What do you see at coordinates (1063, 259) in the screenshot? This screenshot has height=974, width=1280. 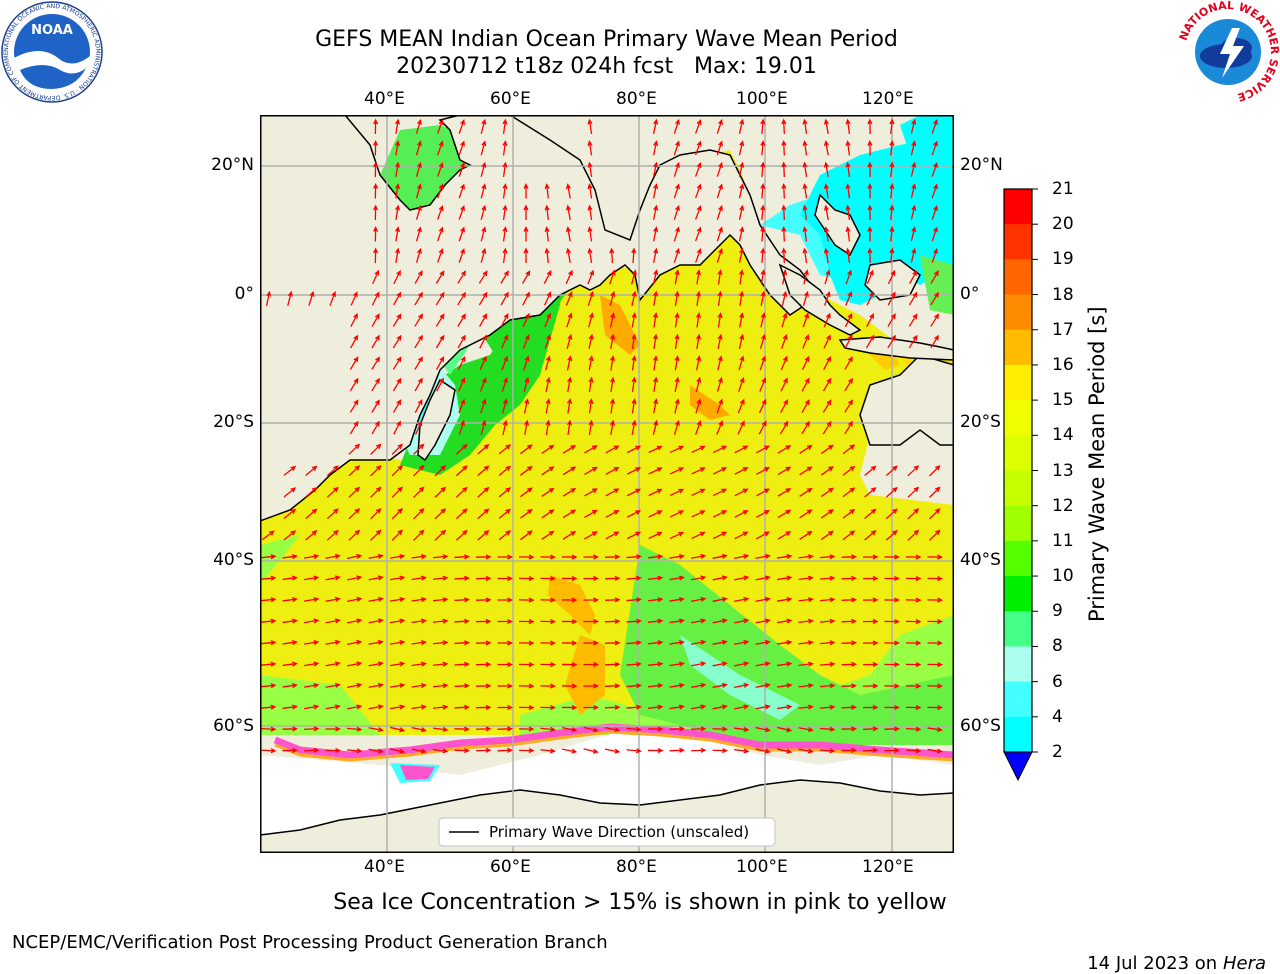 I see `colorbar-tick-label: 19` at bounding box center [1063, 259].